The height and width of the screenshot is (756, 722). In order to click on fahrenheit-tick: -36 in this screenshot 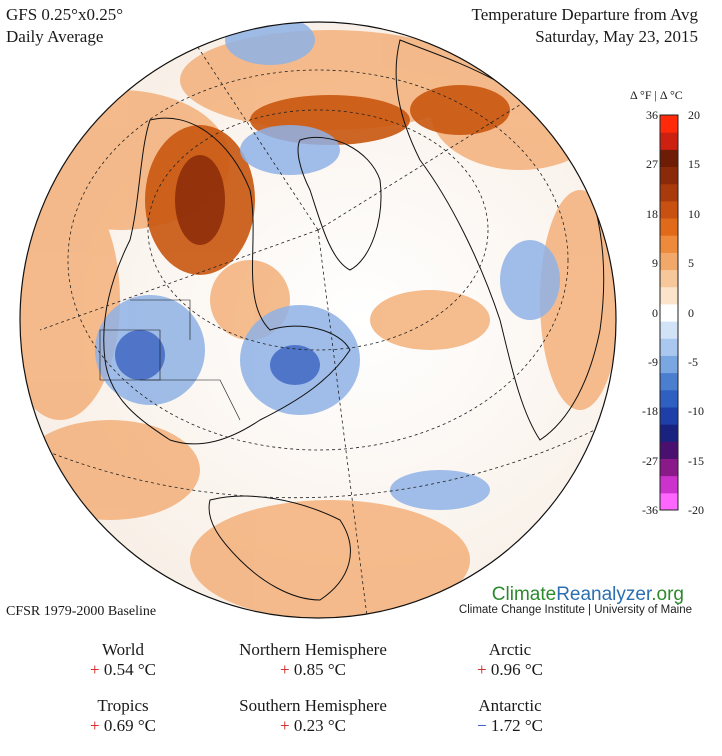, I will do `click(650, 510)`.